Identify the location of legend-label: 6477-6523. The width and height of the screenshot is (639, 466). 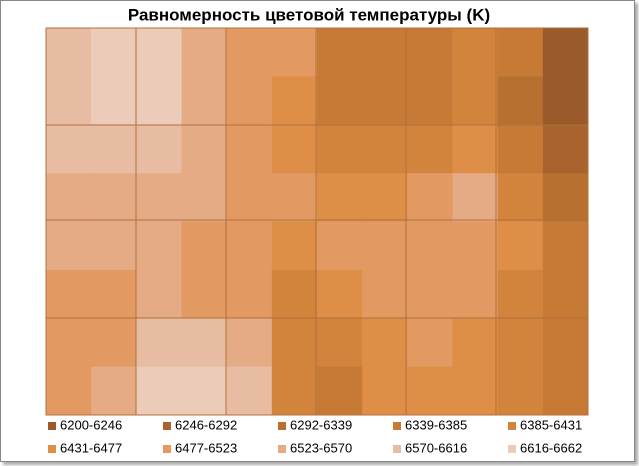
(206, 447).